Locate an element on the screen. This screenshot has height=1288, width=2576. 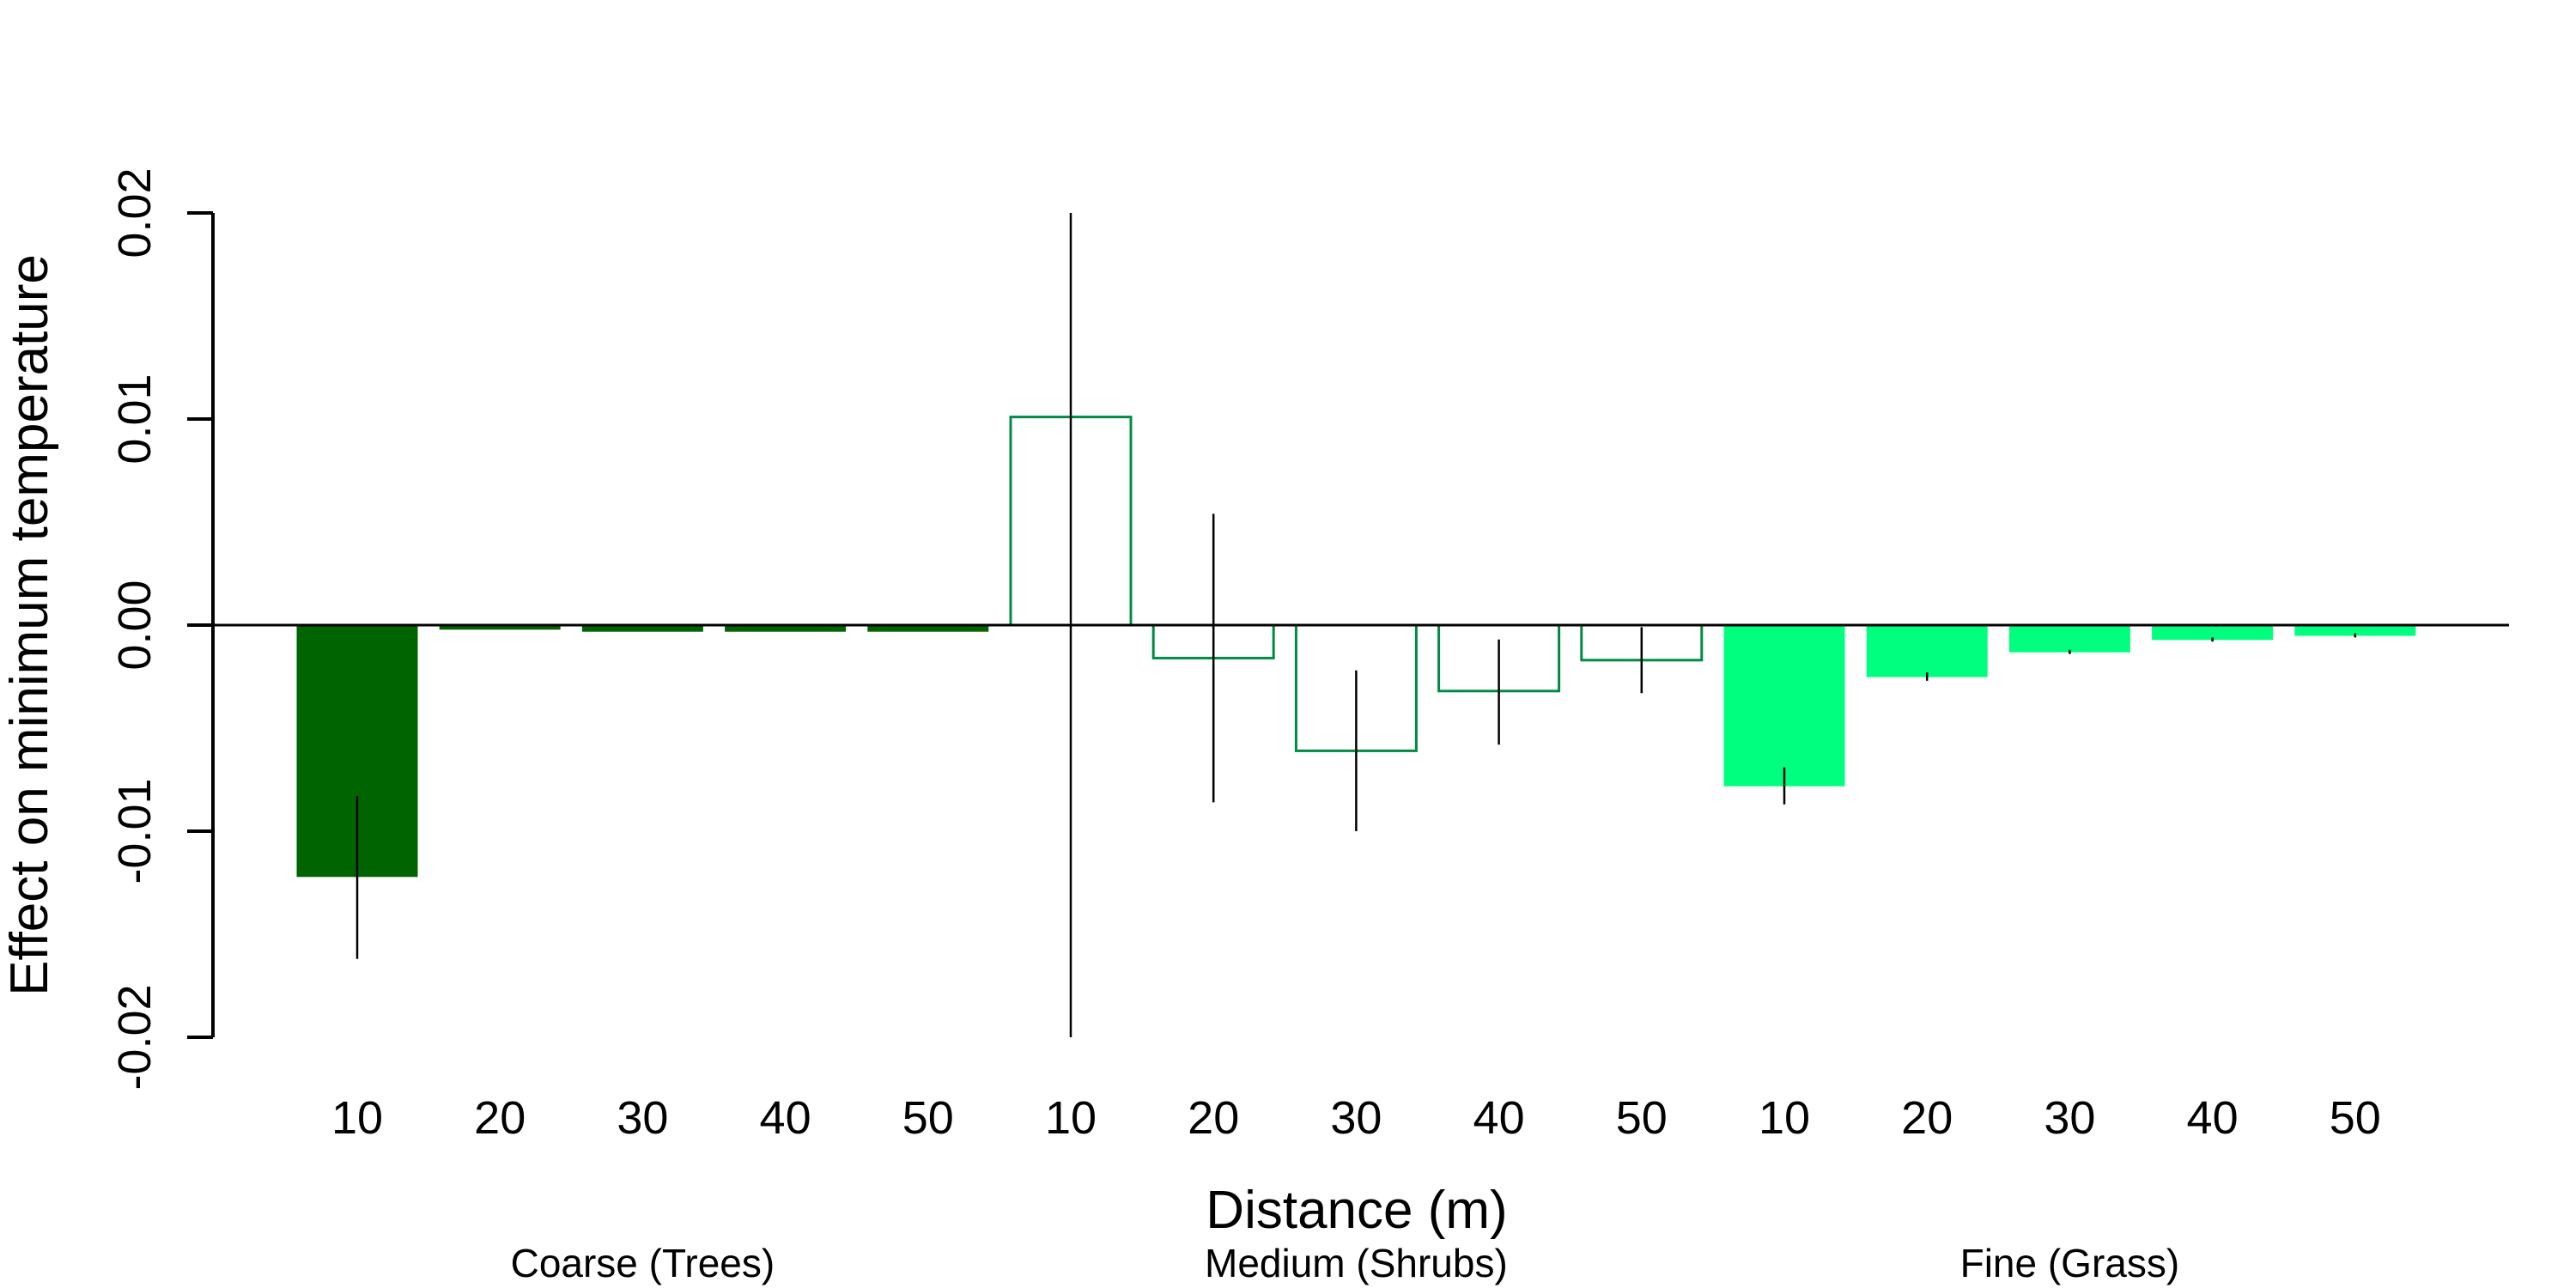
x-axis-title: Distance (m) is located at coordinates (1356, 1210).